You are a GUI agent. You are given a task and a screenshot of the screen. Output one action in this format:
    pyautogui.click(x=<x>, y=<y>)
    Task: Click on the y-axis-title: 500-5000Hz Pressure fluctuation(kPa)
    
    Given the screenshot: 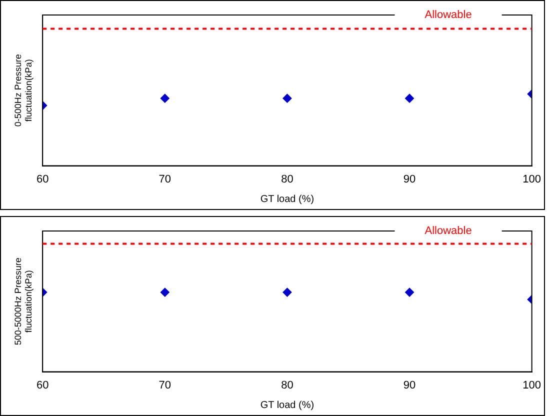 What is the action you would take?
    pyautogui.click(x=23, y=302)
    